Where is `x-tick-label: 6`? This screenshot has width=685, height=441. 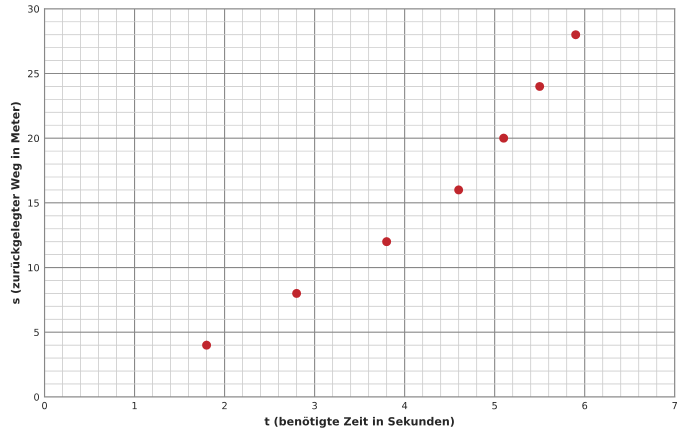 x-tick-label: 6 is located at coordinates (585, 406).